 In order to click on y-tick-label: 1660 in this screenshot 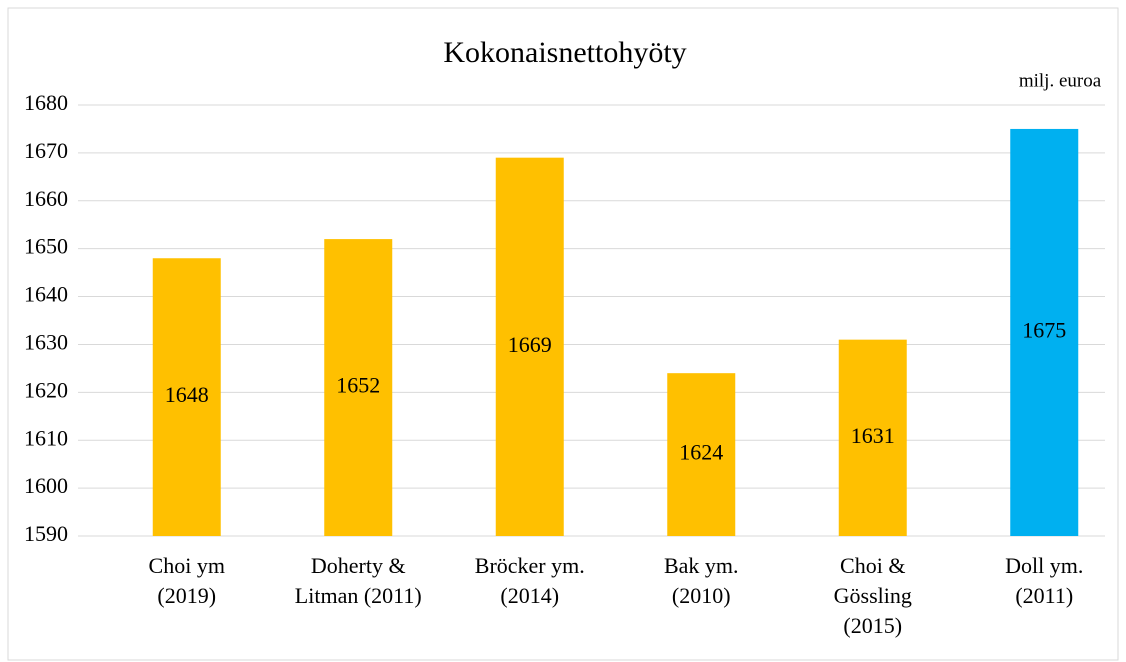, I will do `click(46, 198)`.